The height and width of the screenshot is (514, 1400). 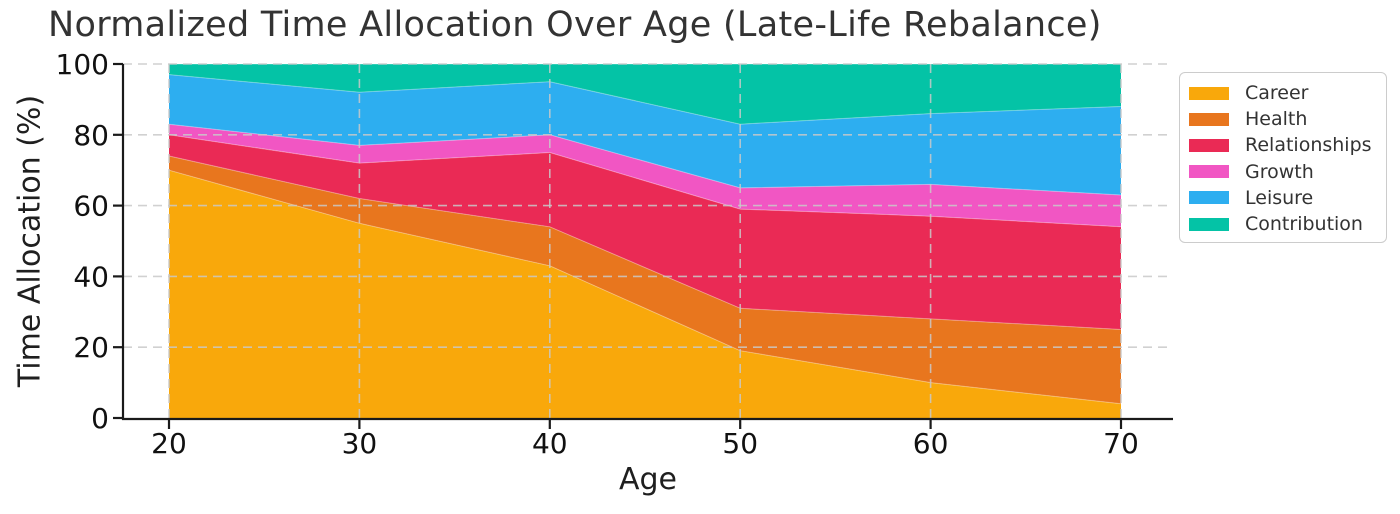 I want to click on legend-item-career: Career, so click(x=1287, y=93).